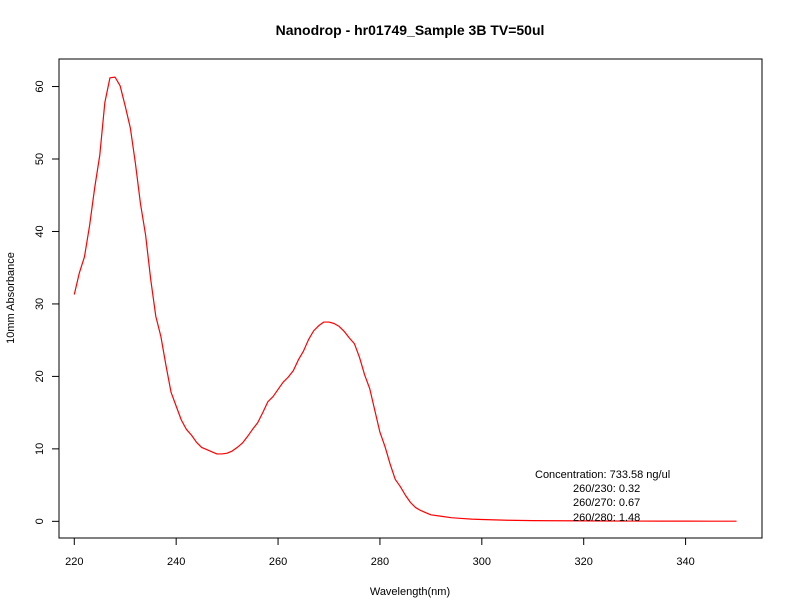  I want to click on x-tick-label: 280, so click(380, 562).